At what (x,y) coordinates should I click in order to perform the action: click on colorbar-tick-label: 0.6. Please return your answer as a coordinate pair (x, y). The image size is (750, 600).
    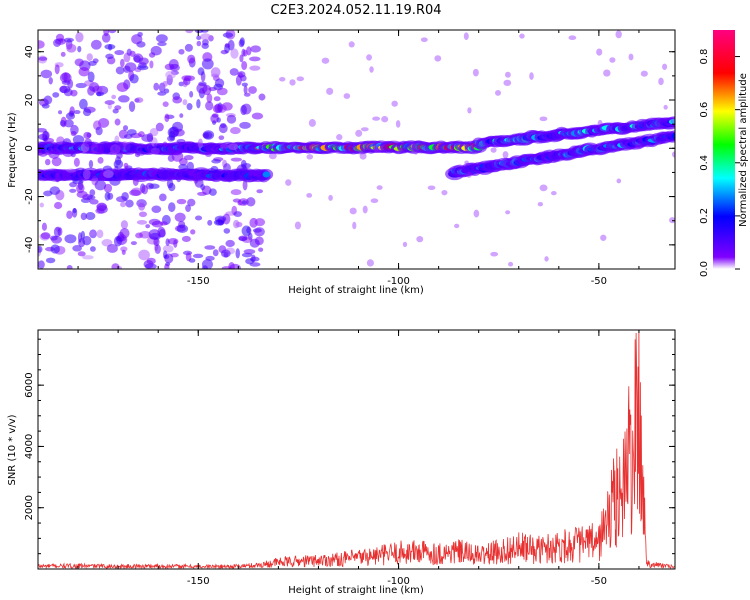
    Looking at the image, I should click on (704, 110).